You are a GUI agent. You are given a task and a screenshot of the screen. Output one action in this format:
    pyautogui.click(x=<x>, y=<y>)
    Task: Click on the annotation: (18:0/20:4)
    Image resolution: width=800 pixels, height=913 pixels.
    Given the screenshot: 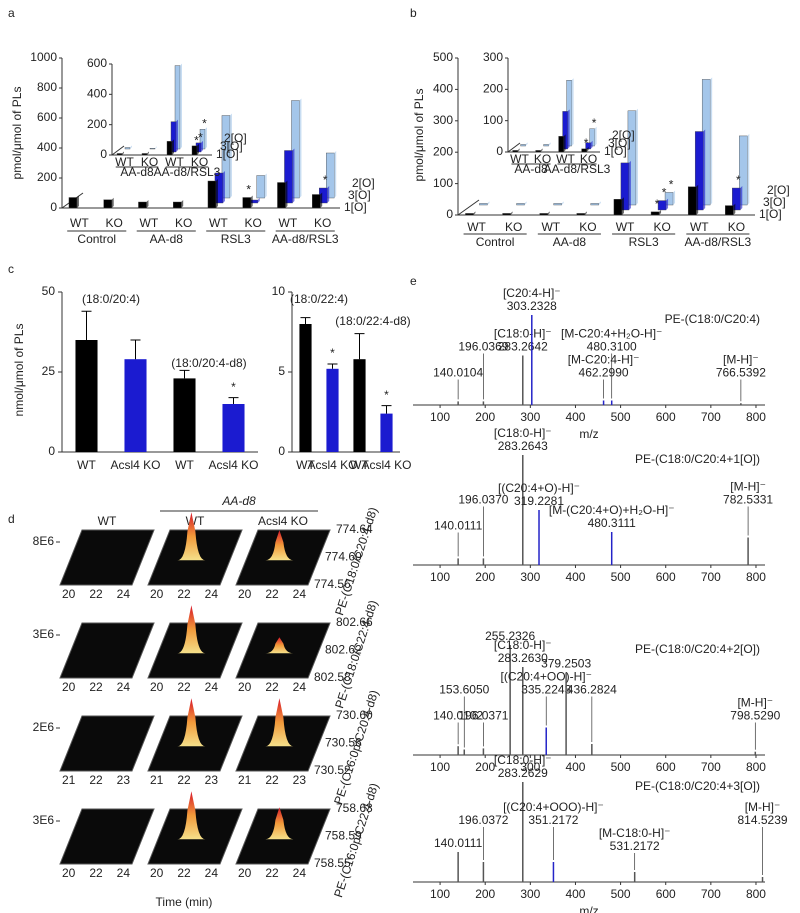 What is the action you would take?
    pyautogui.click(x=111, y=299)
    